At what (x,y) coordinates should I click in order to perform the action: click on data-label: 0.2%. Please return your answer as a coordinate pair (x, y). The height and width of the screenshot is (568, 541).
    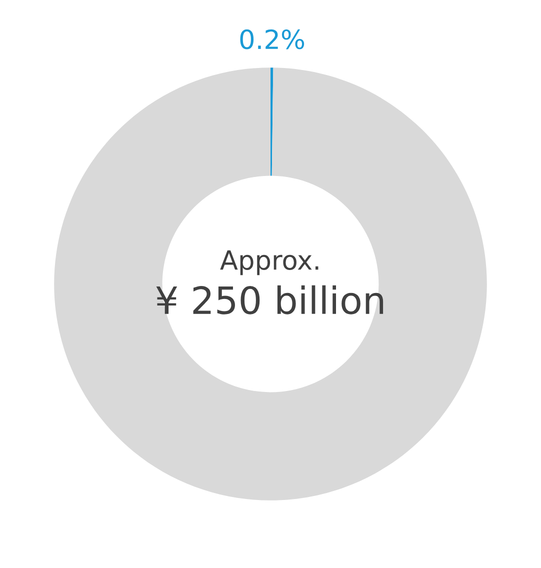
    Looking at the image, I should click on (272, 39).